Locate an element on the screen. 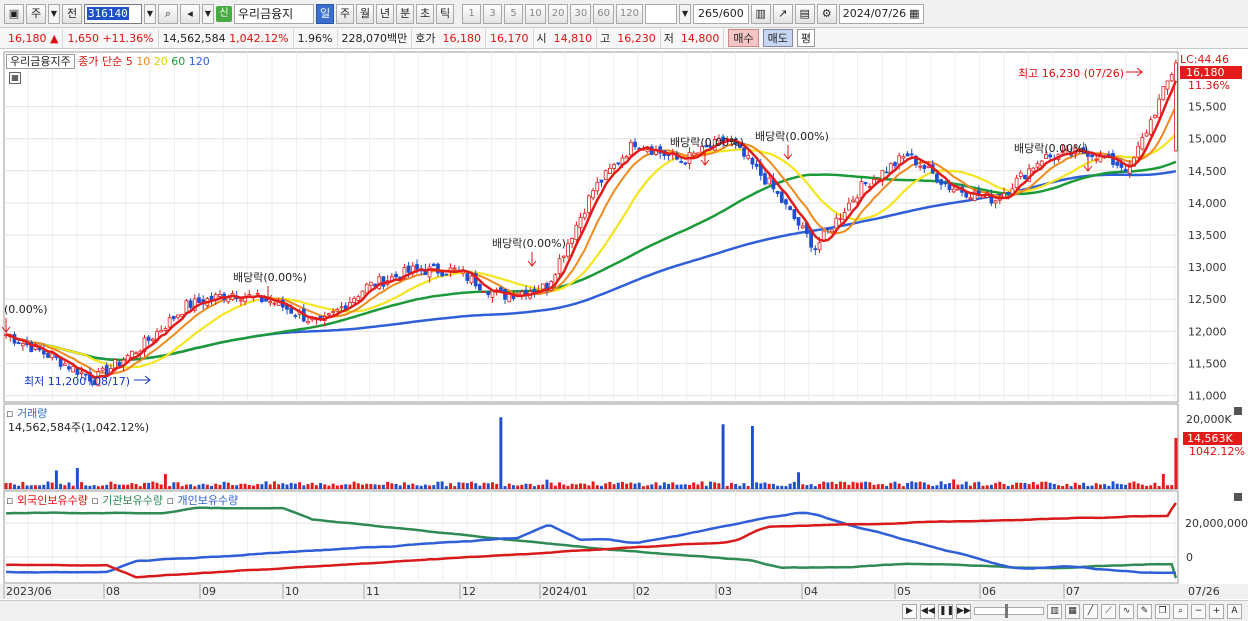  interval-1: 1 is located at coordinates (471, 13).